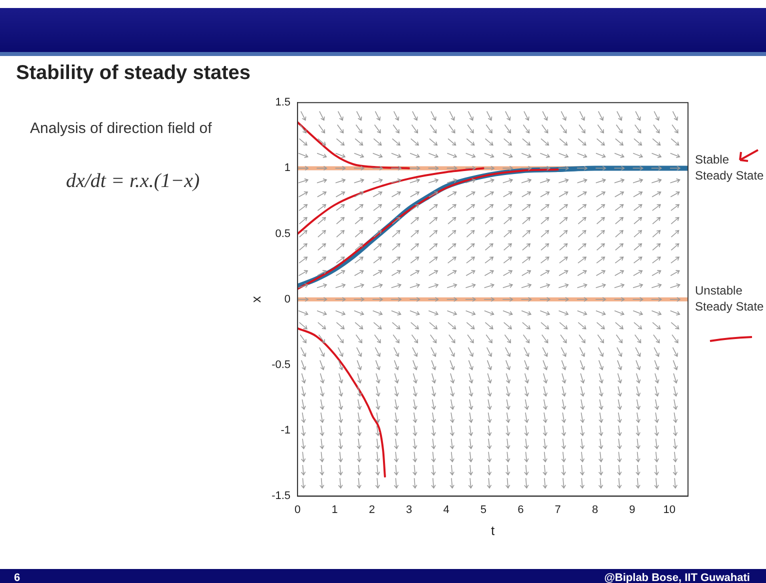 Image resolution: width=766 pixels, height=583 pixels. What do you see at coordinates (492, 530) in the screenshot?
I see `x-axis-title: t` at bounding box center [492, 530].